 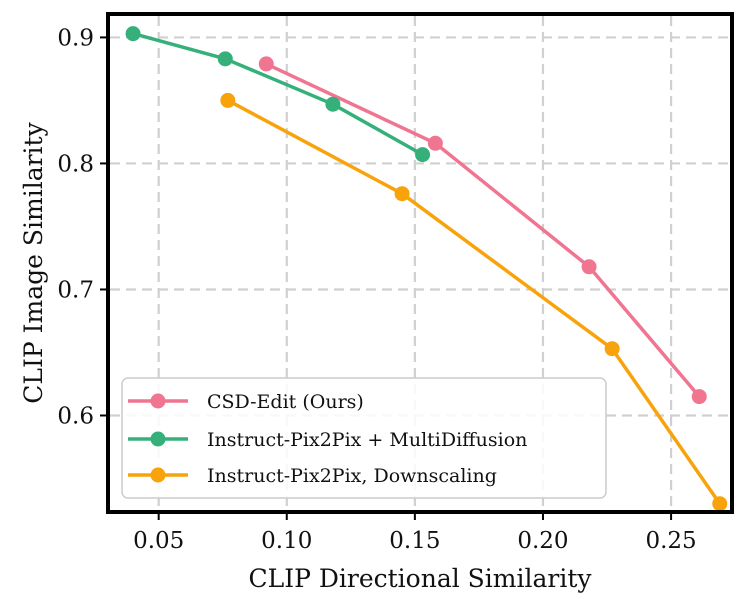 What do you see at coordinates (286, 541) in the screenshot?
I see `x-tick-label: 0.10` at bounding box center [286, 541].